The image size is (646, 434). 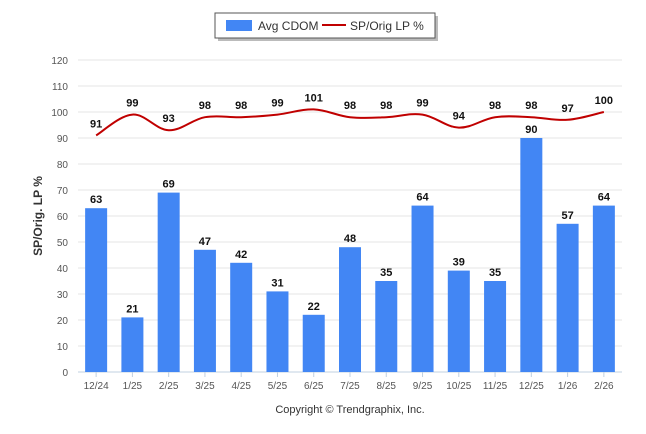 I want to click on legend-label-sp-orig-lp: SP/Orig LP %, so click(x=387, y=26).